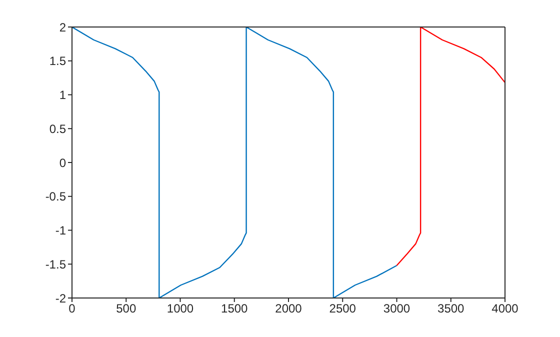 Image resolution: width=560 pixels, height=337 pixels. I want to click on x-tick-label: 1000, so click(180, 309).